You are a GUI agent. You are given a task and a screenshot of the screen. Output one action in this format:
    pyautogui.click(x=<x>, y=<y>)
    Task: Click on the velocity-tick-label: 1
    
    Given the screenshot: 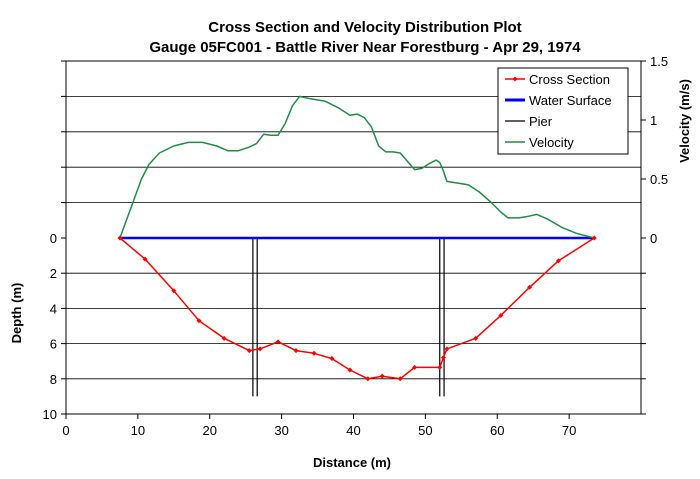 What is the action you would take?
    pyautogui.click(x=653, y=120)
    